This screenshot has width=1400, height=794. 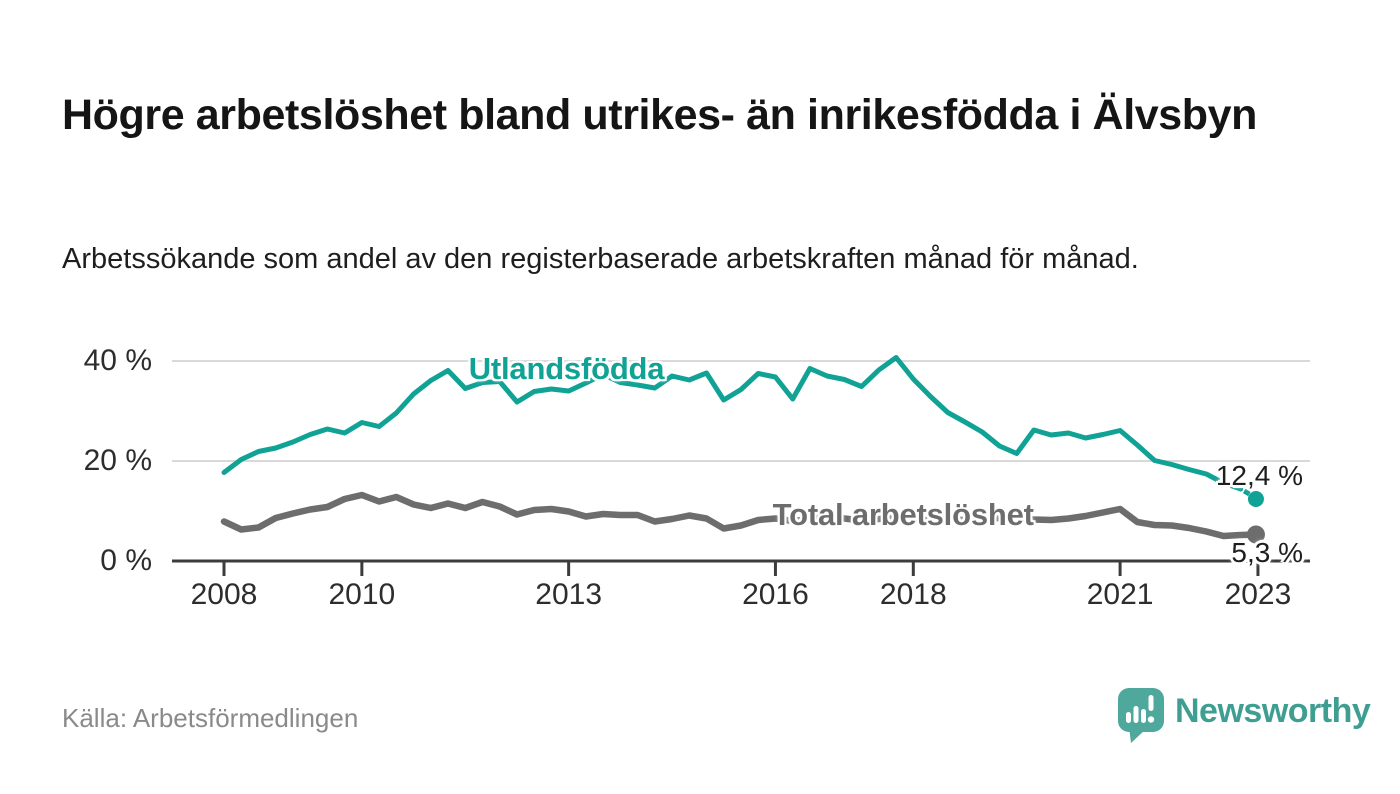 What do you see at coordinates (1258, 594) in the screenshot?
I see `x-axis-tick-label: 2023` at bounding box center [1258, 594].